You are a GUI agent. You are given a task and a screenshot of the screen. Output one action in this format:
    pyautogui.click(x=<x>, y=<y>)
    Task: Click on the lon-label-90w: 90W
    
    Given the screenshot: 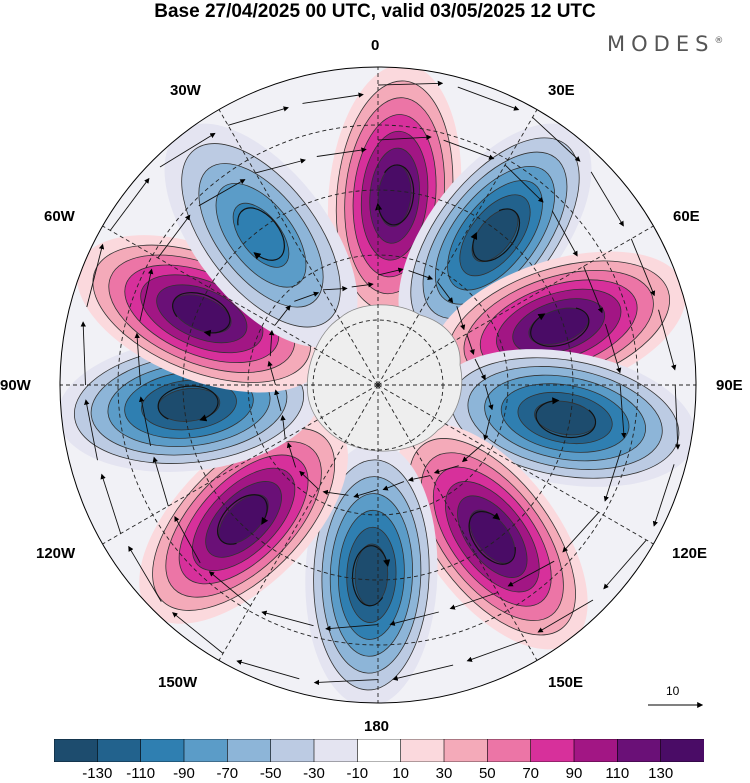 What is the action you would take?
    pyautogui.click(x=15, y=385)
    